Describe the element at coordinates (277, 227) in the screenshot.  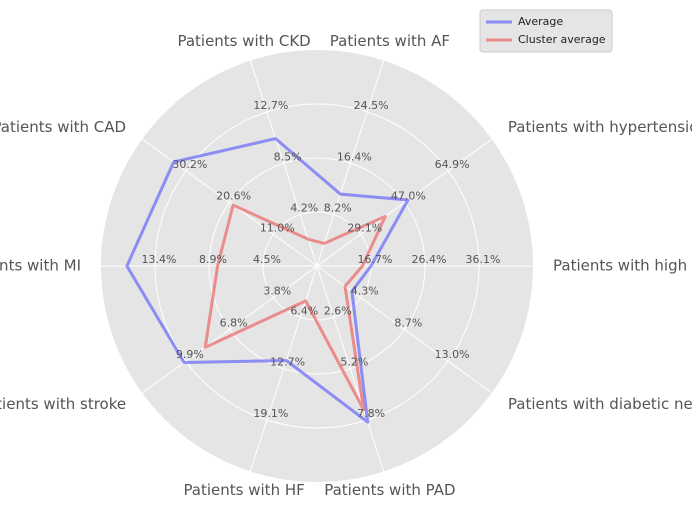
I see `tick-label: 11.0%` at that location.